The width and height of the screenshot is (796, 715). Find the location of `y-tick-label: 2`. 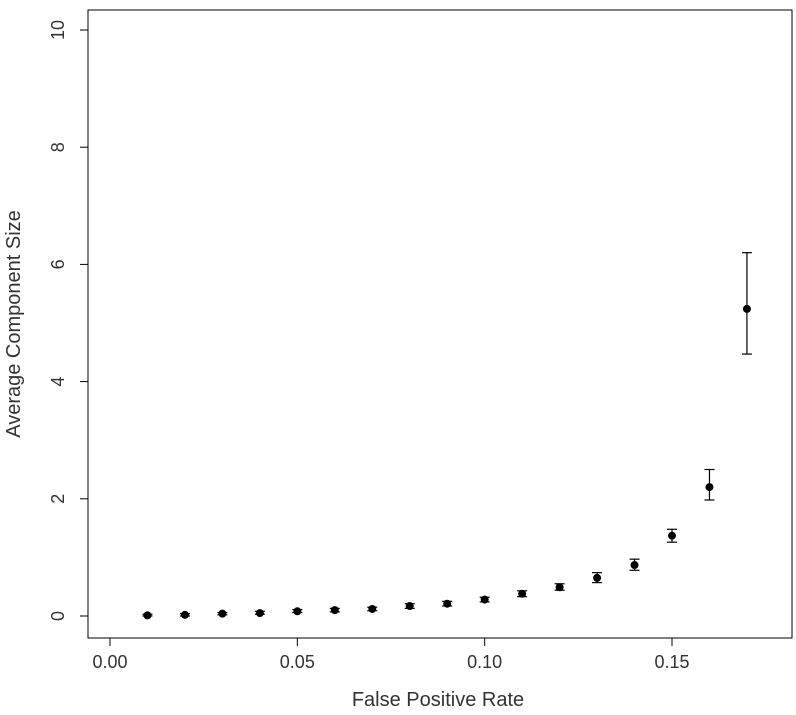

y-tick-label: 2 is located at coordinates (58, 499).